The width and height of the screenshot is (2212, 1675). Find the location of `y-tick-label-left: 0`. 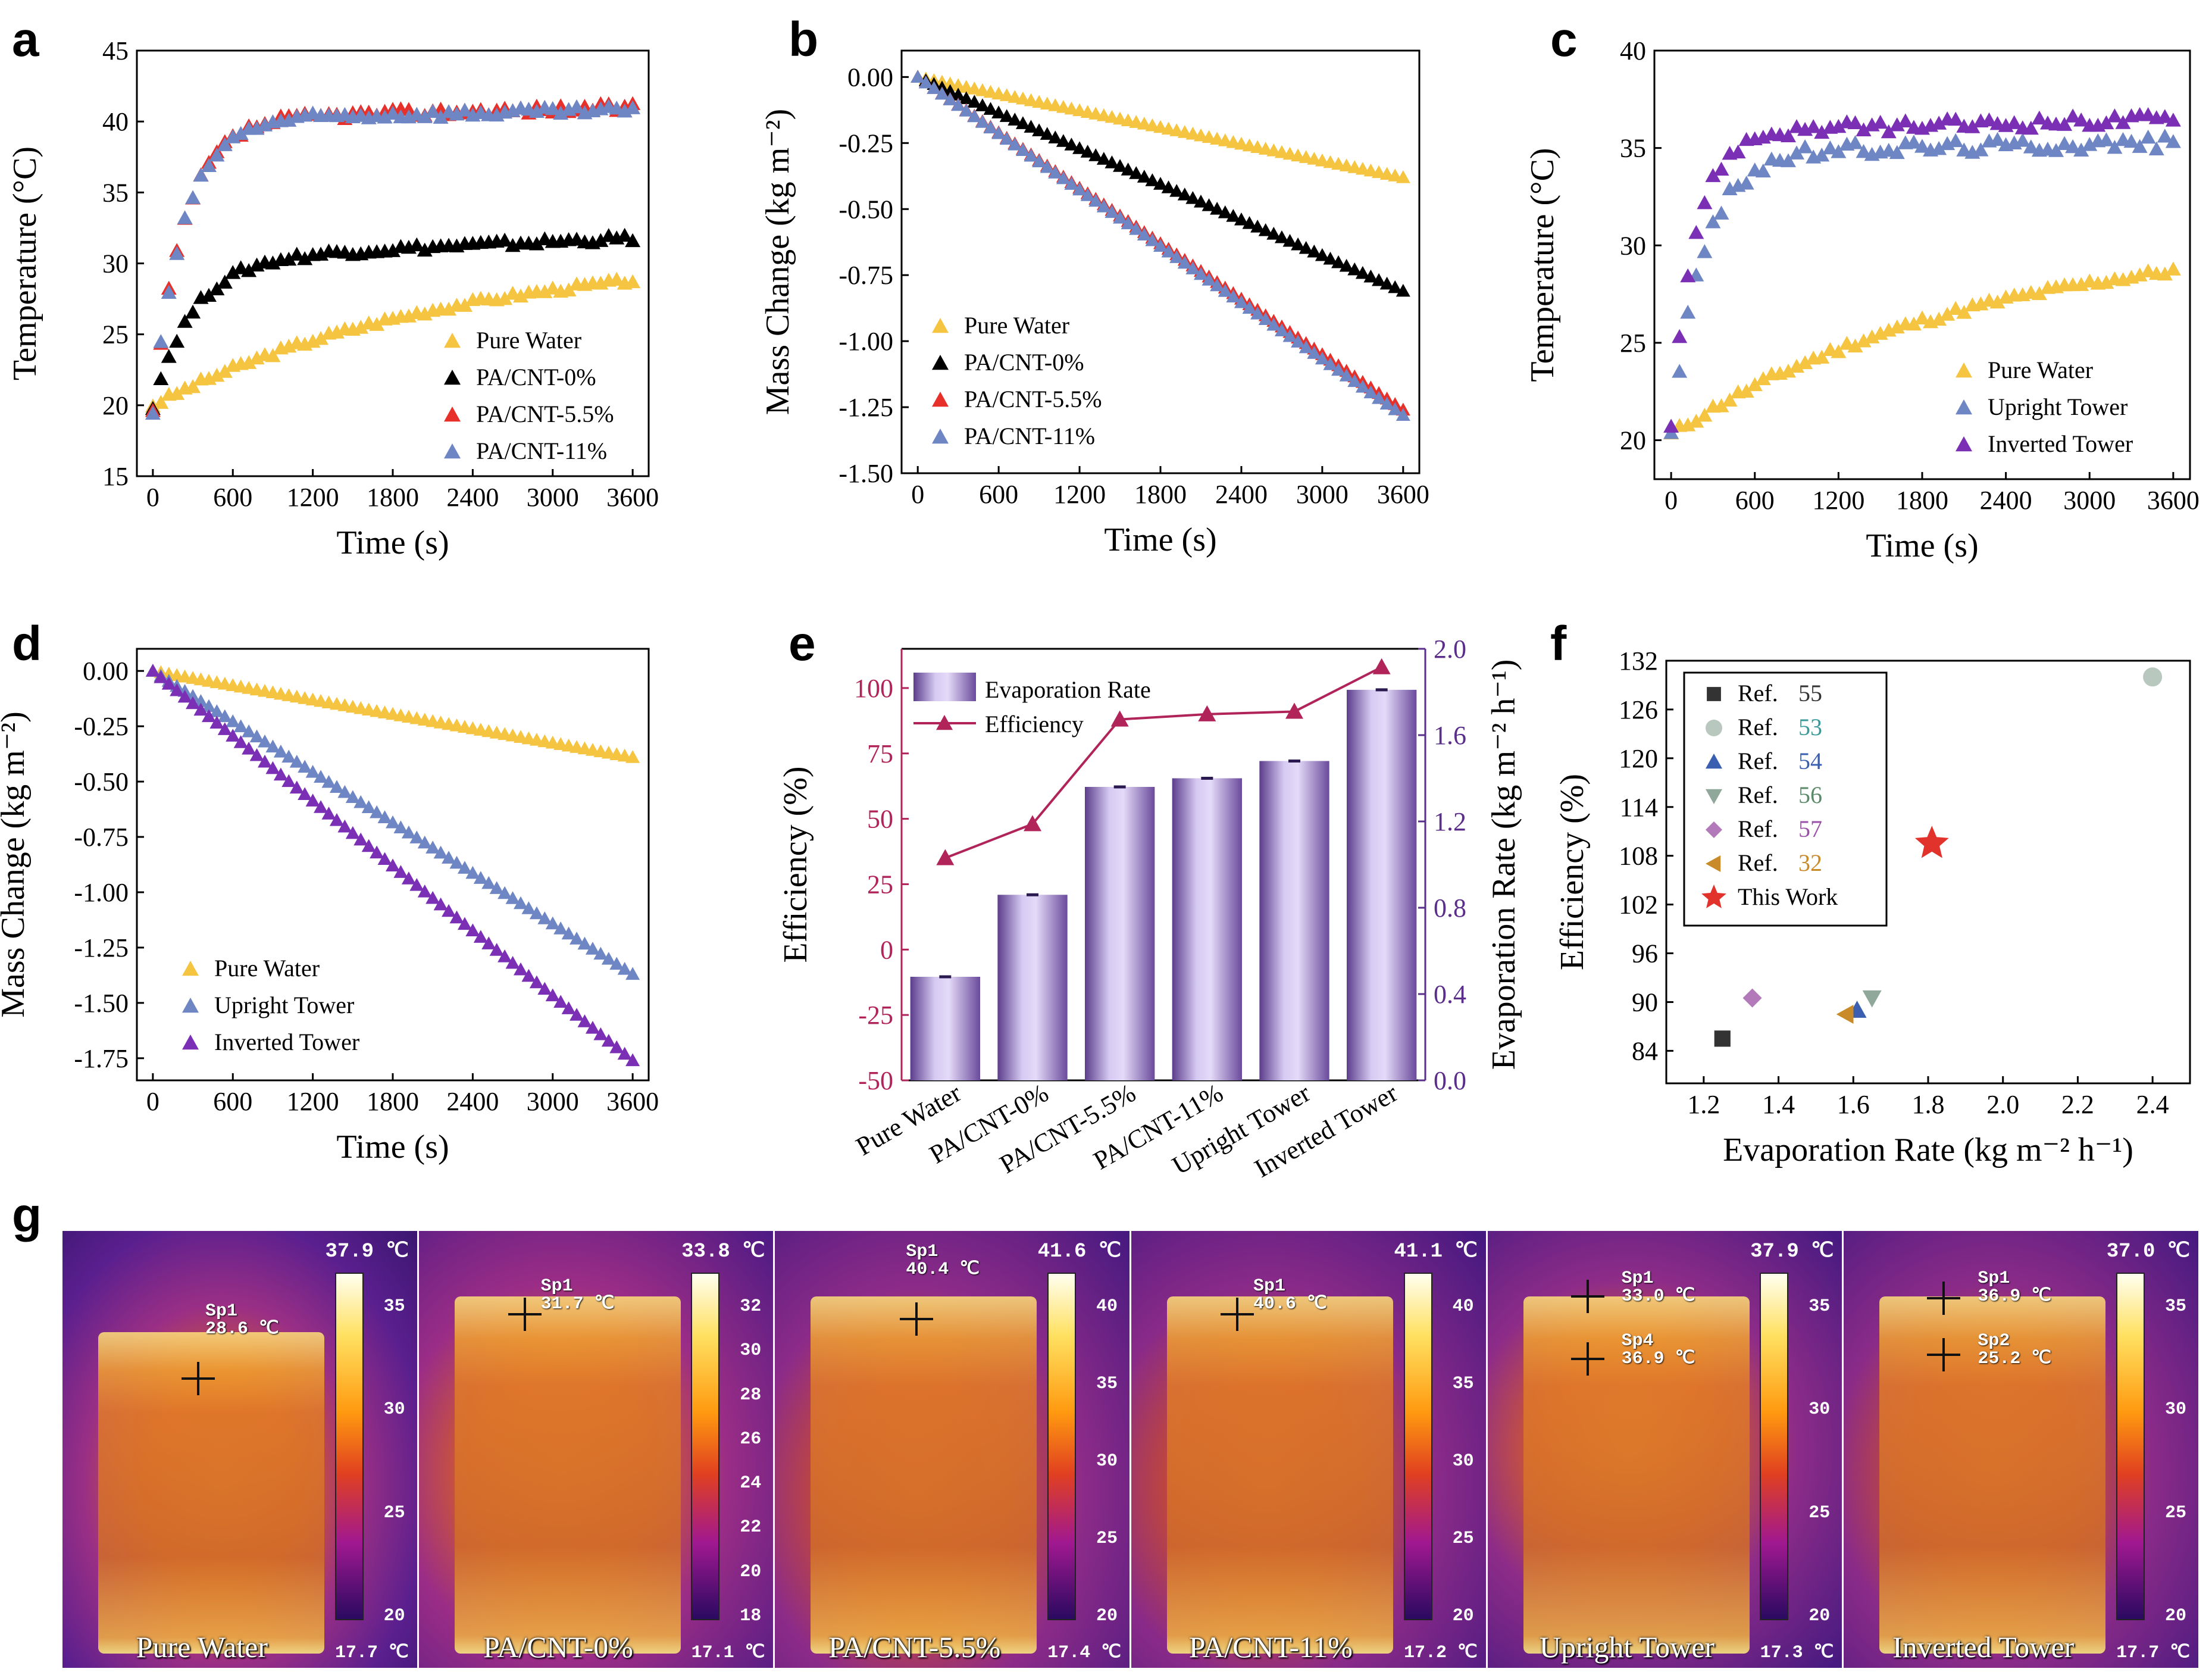

y-tick-label-left: 0 is located at coordinates (887, 949).